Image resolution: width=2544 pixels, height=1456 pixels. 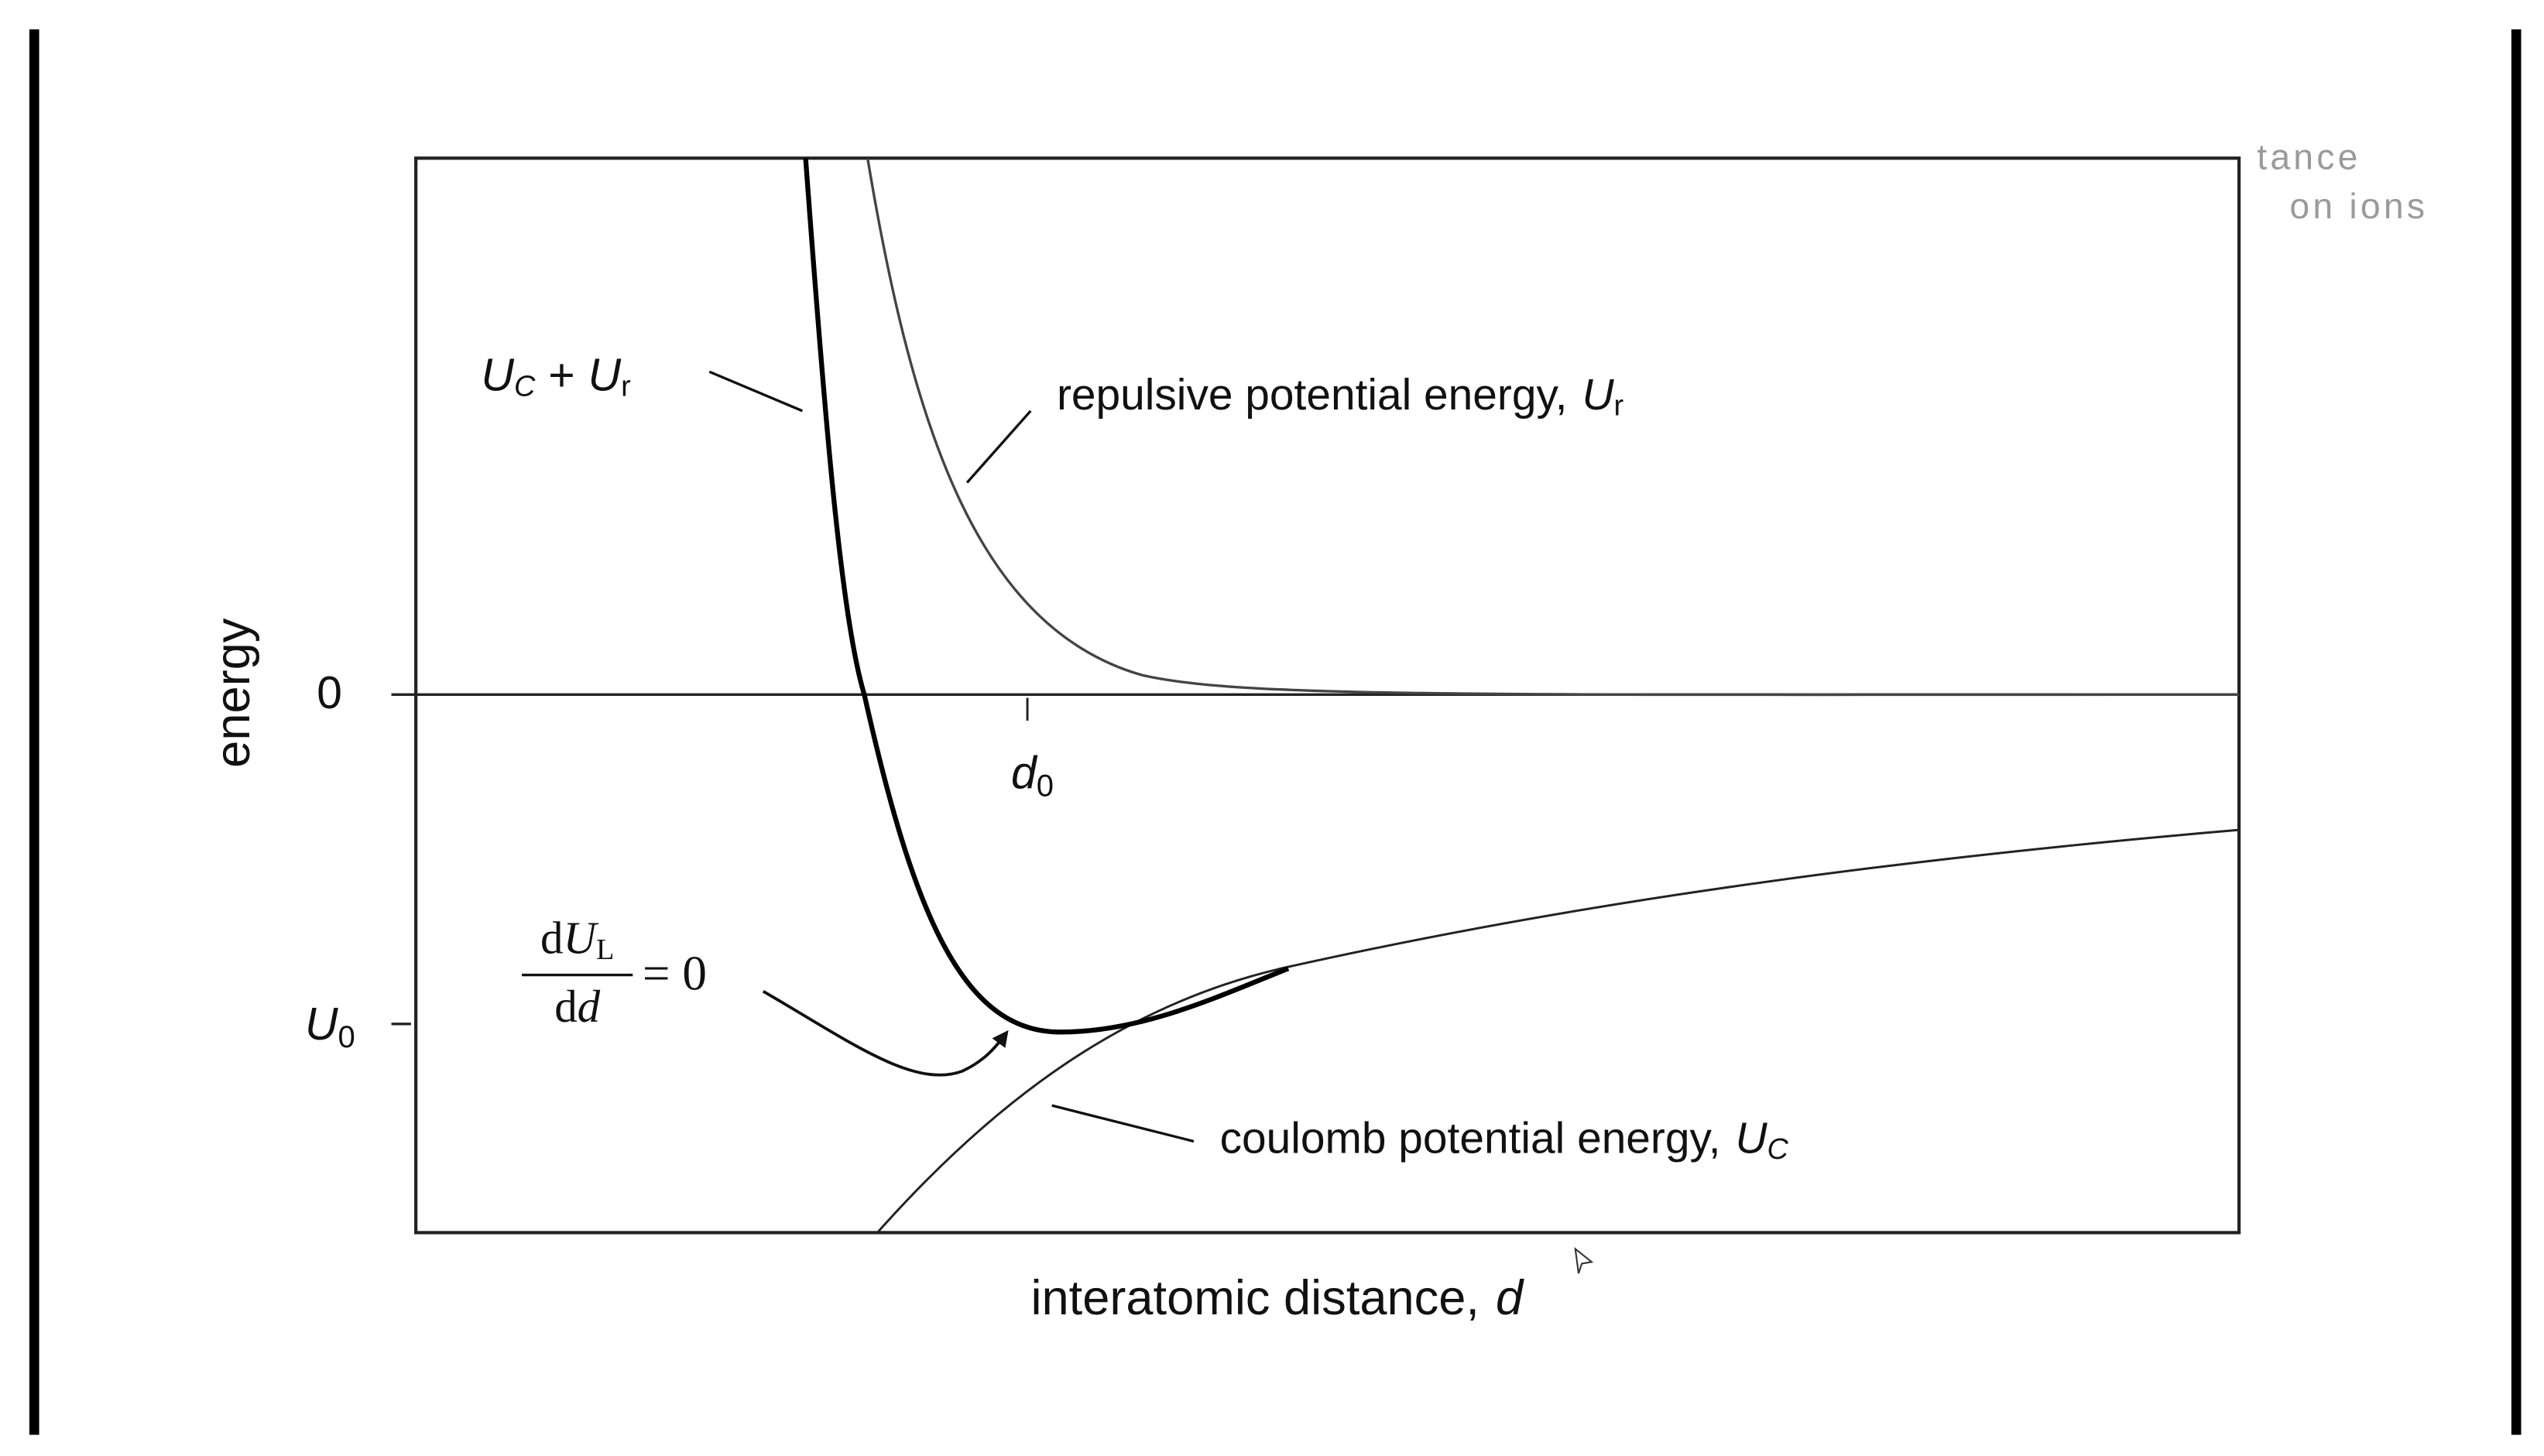 I want to click on coulomb-curve, so click(x=1558, y=1031).